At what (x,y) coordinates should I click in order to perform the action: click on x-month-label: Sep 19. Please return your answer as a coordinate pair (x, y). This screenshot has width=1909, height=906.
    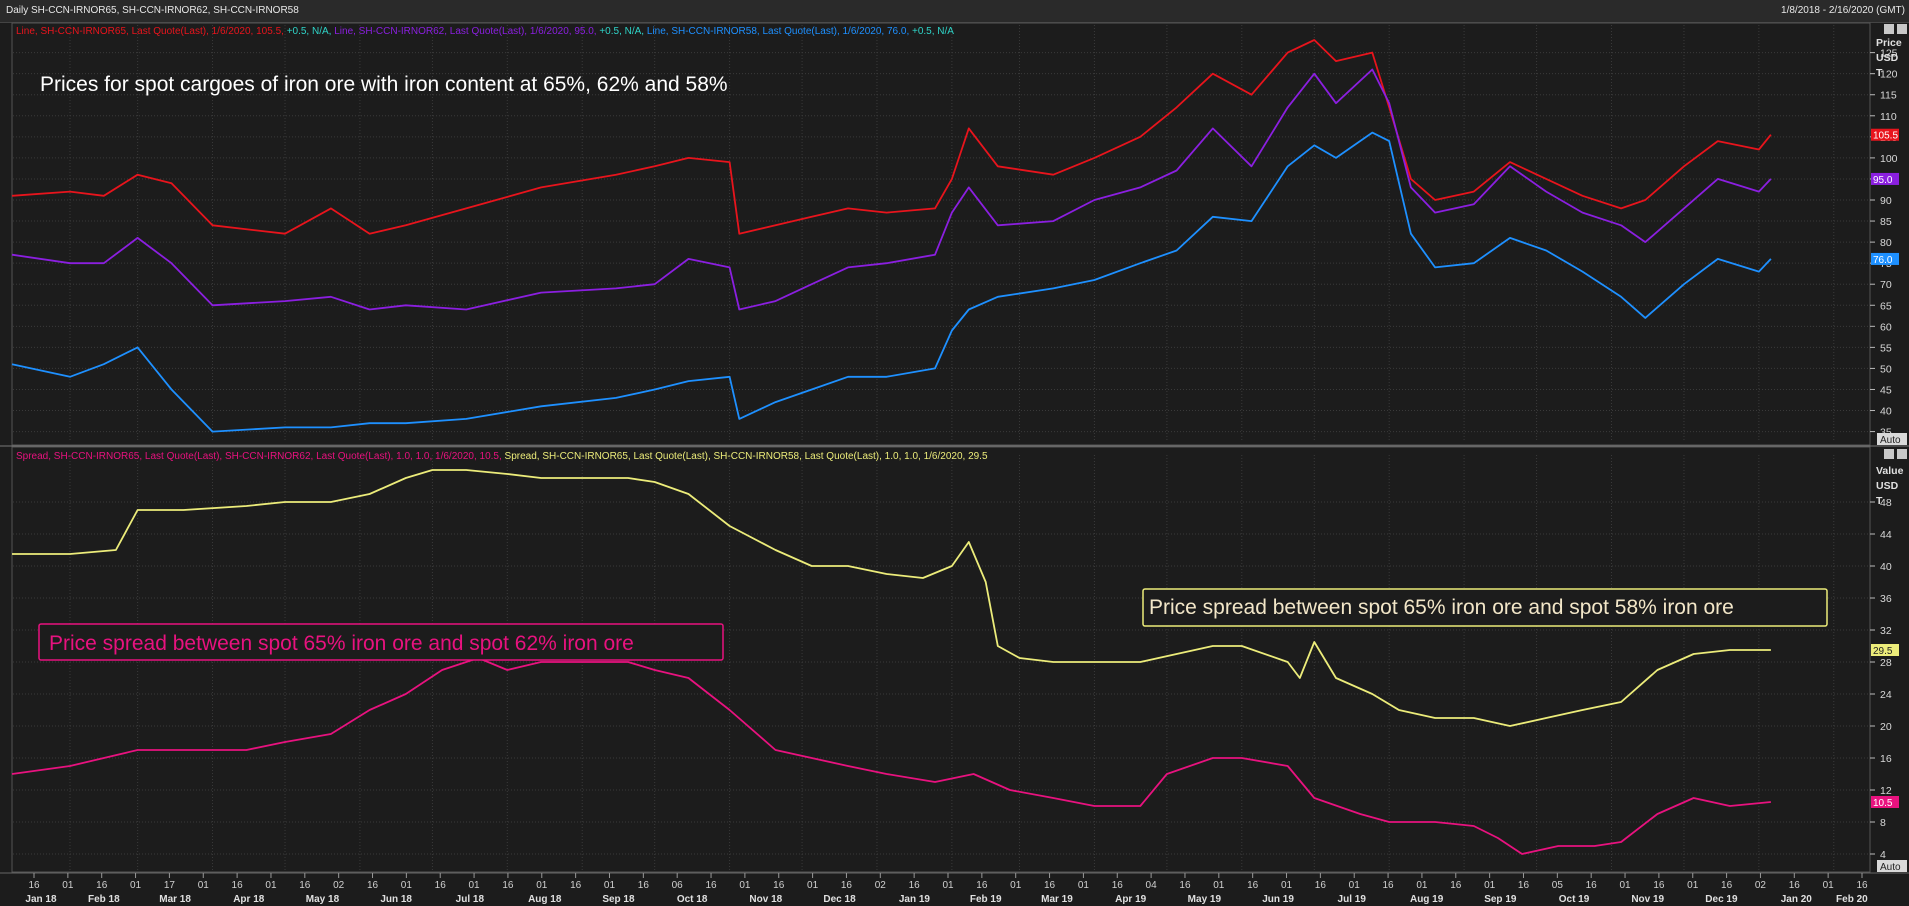
    Looking at the image, I should click on (1500, 899).